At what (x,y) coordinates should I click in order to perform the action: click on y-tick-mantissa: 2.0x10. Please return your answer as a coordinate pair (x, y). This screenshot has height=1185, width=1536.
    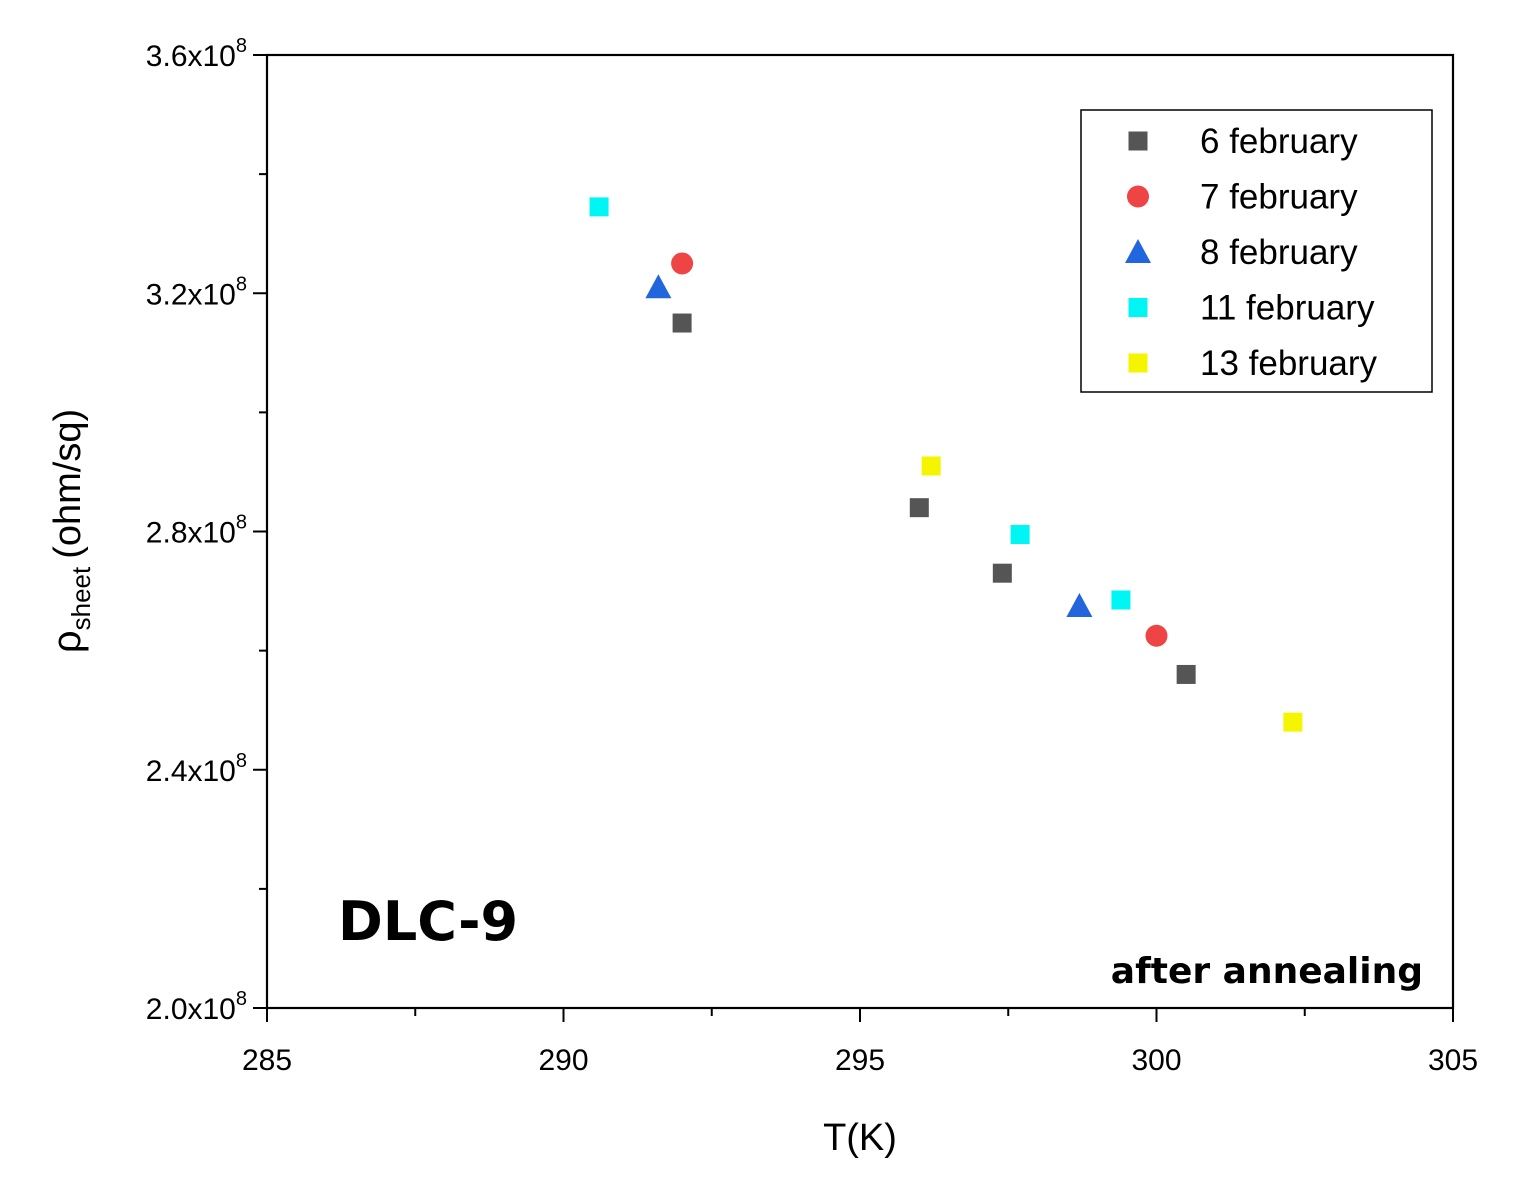
    Looking at the image, I should click on (191, 1009).